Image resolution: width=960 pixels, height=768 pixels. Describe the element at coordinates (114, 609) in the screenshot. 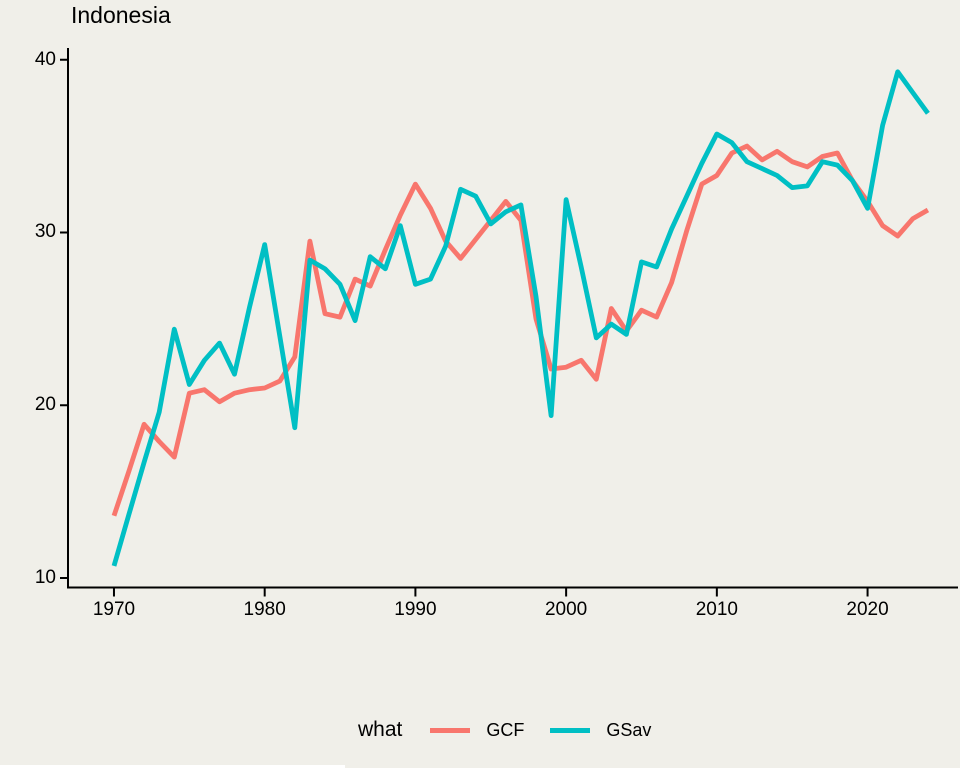

I see `x-axis-tick-label: 1970` at that location.